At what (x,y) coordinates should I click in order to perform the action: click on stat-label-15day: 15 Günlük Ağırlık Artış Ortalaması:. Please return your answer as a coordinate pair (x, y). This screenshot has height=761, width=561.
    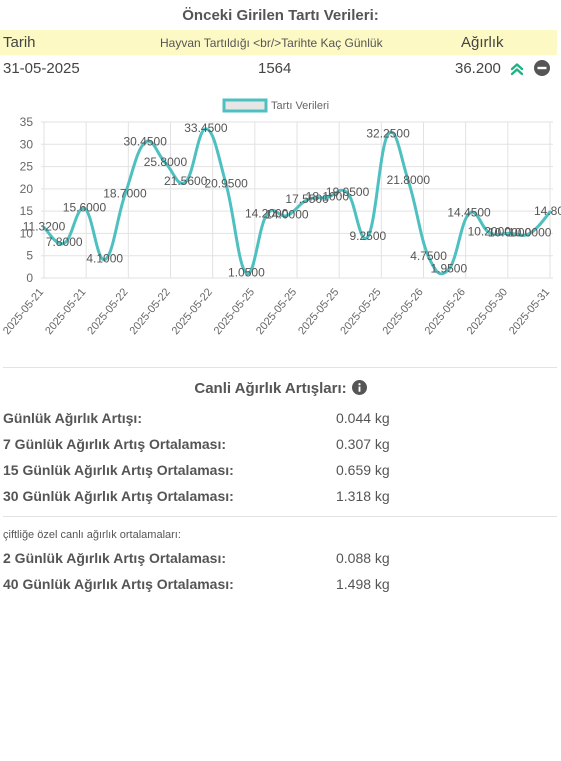
    Looking at the image, I should click on (118, 470).